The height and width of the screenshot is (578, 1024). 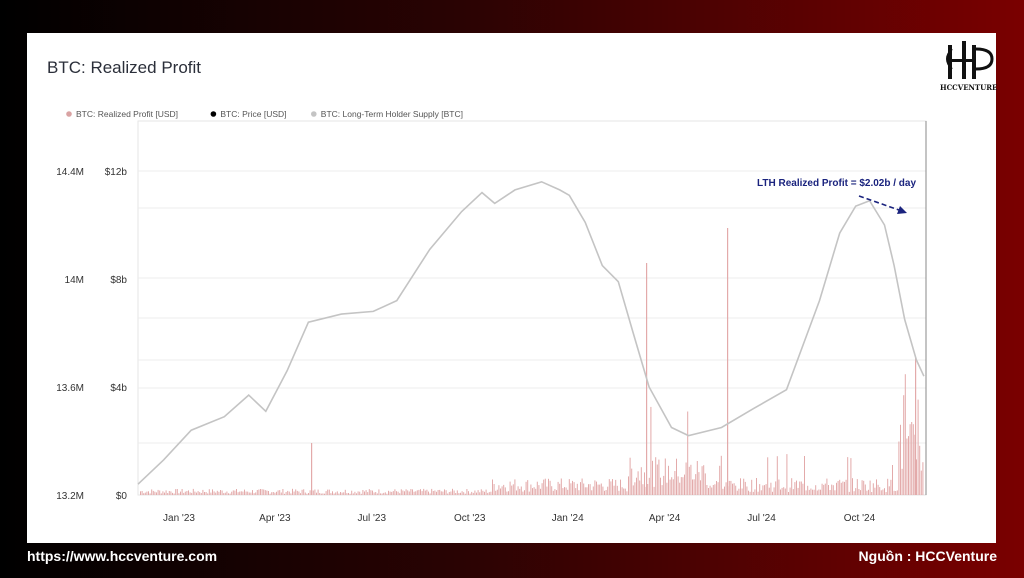 I want to click on lth-axis-tick: 14.4M, so click(x=70, y=172).